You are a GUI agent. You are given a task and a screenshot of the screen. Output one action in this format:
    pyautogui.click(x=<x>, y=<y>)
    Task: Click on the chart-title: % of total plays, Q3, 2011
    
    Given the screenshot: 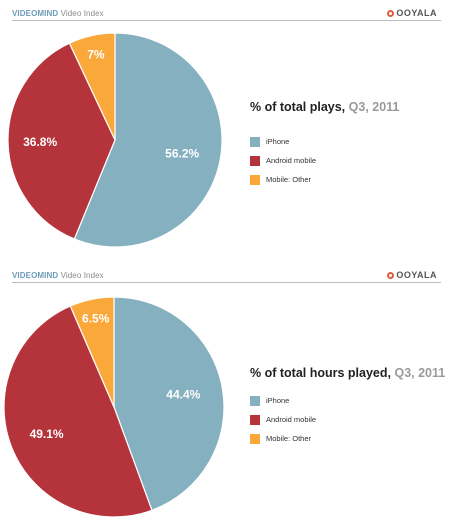 What is the action you would take?
    pyautogui.click(x=324, y=107)
    